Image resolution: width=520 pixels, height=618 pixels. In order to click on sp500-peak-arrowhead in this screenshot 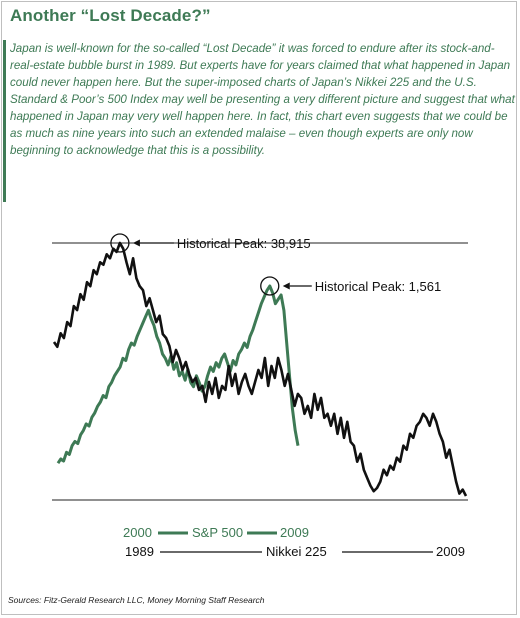, I will do `click(286, 286)`.